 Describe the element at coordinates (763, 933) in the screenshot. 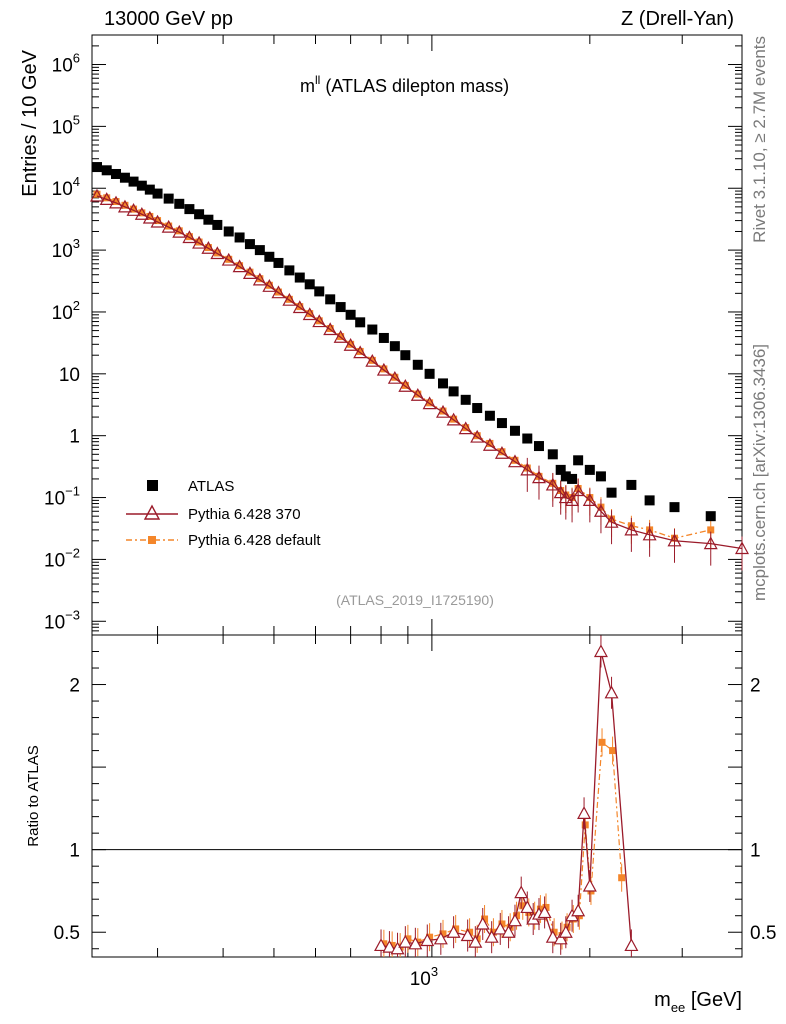

I see `ratio-tick-label-right: 0.5` at that location.